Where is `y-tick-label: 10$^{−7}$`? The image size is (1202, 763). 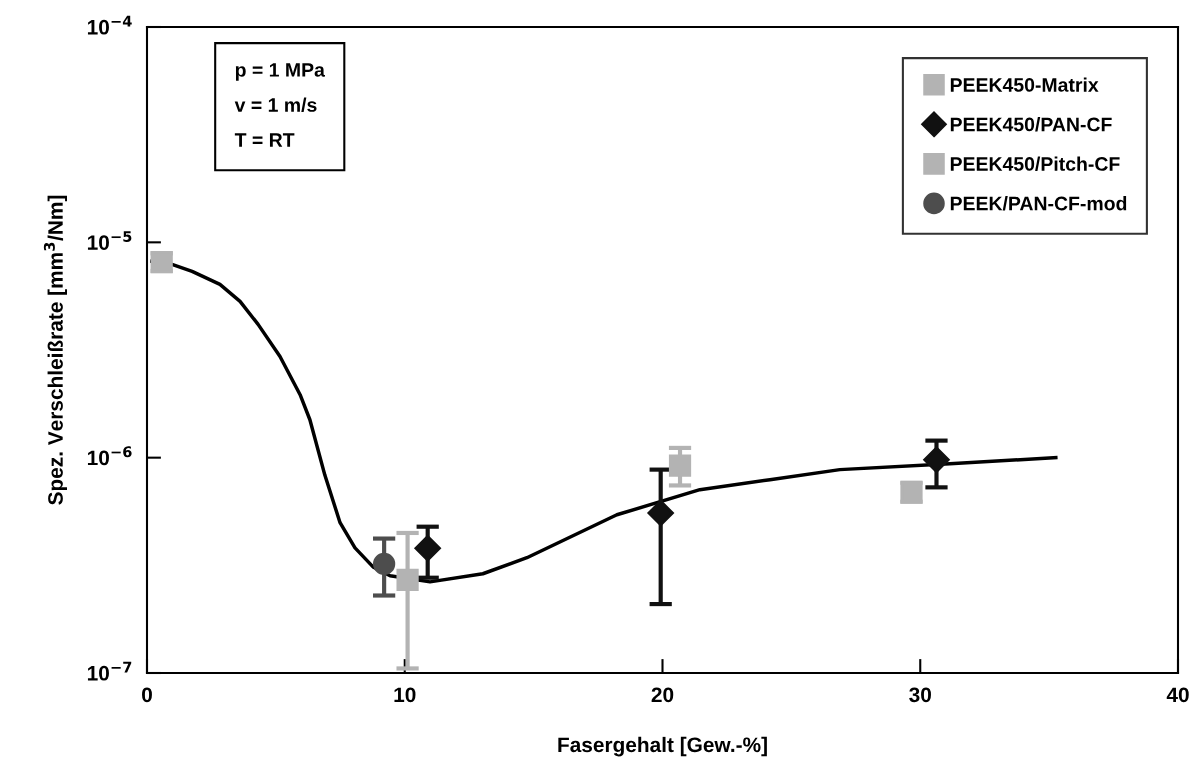 y-tick-label: 10$^{−7}$ is located at coordinates (109, 671).